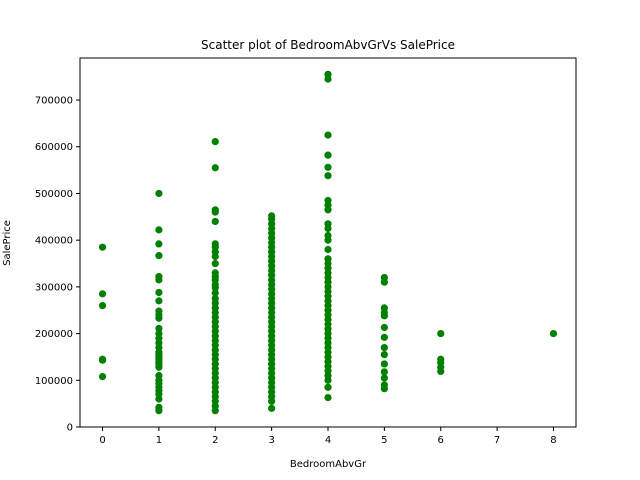  What do you see at coordinates (54, 241) in the screenshot?
I see `y-tick-label: 400000` at bounding box center [54, 241].